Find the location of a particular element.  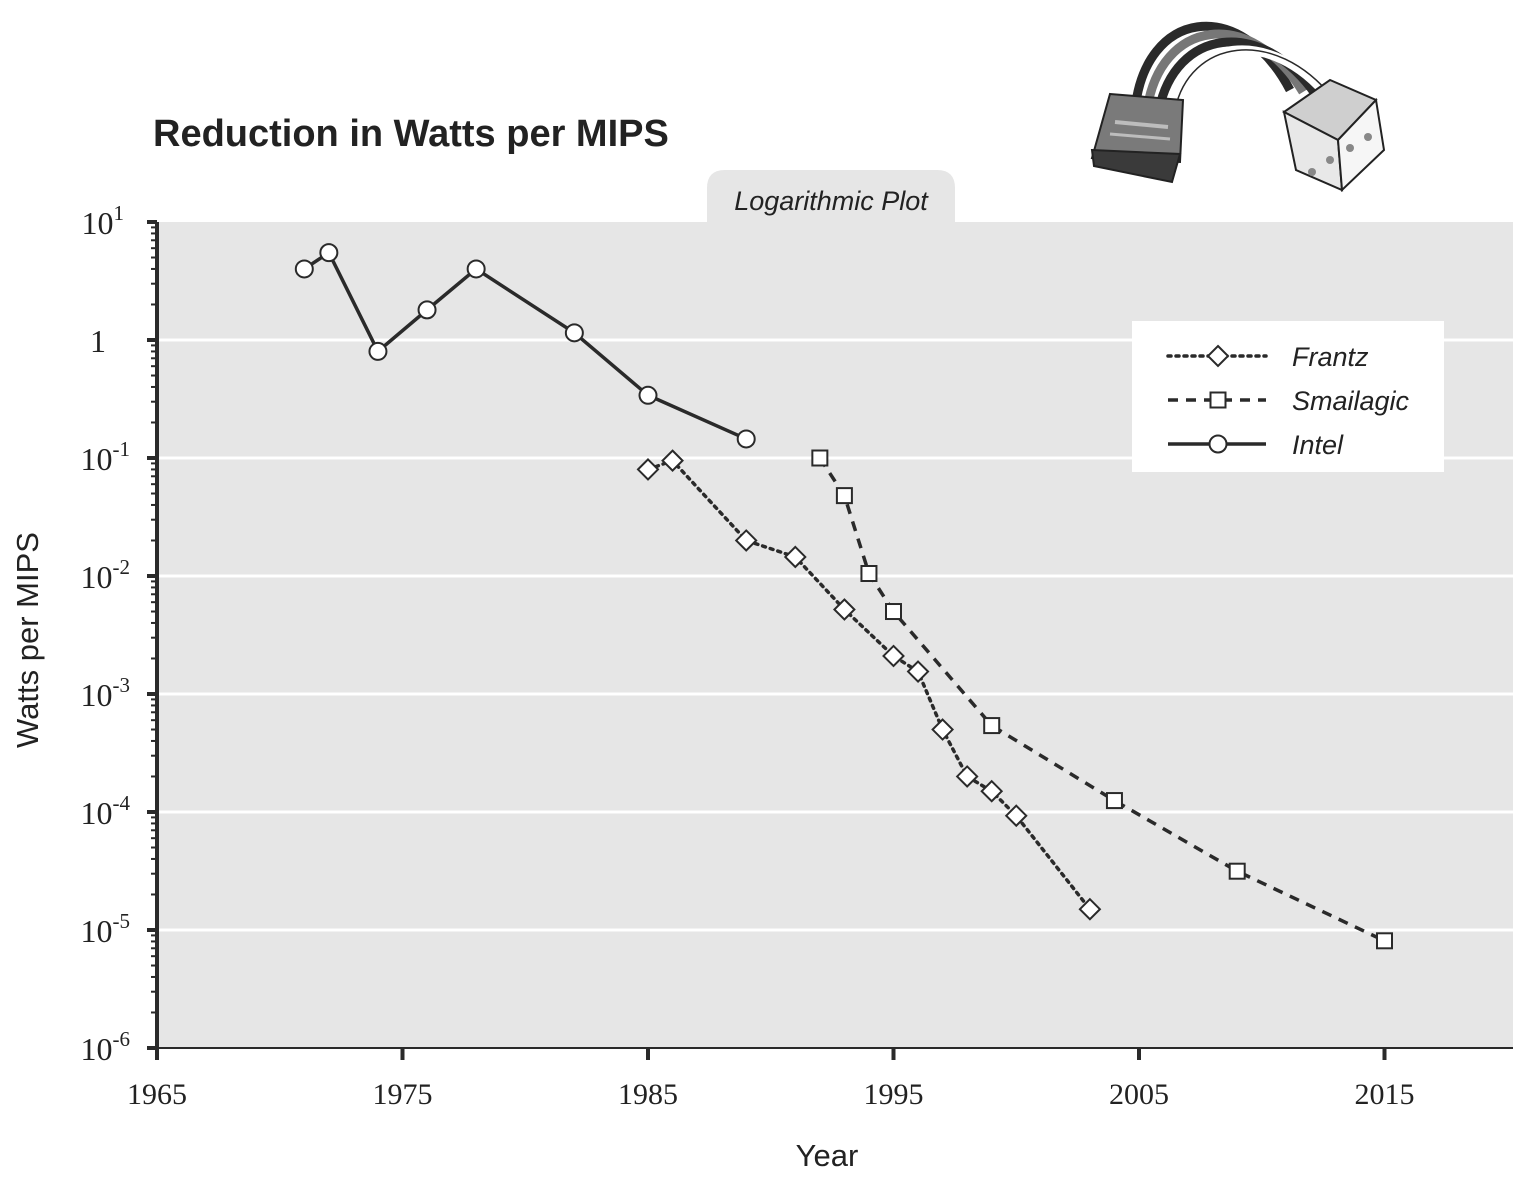

x-tick-label: 1985 is located at coordinates (648, 1094).